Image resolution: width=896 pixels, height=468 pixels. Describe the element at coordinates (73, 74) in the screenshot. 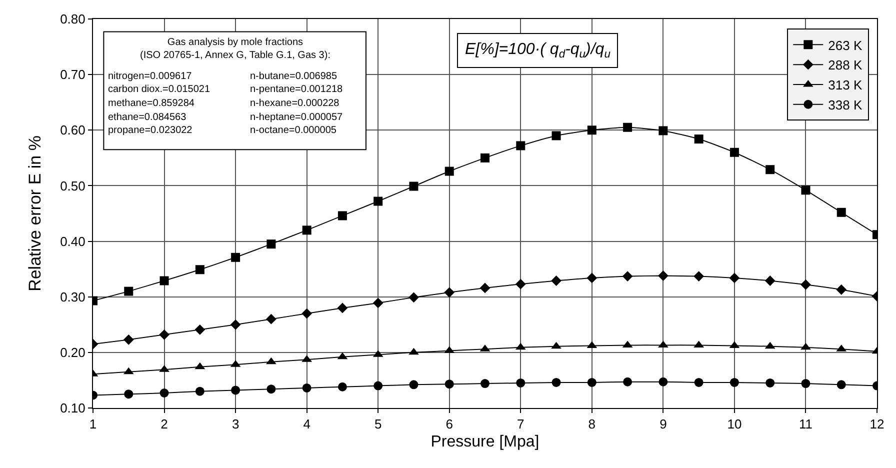

I see `y-tick-label: 0.70` at that location.